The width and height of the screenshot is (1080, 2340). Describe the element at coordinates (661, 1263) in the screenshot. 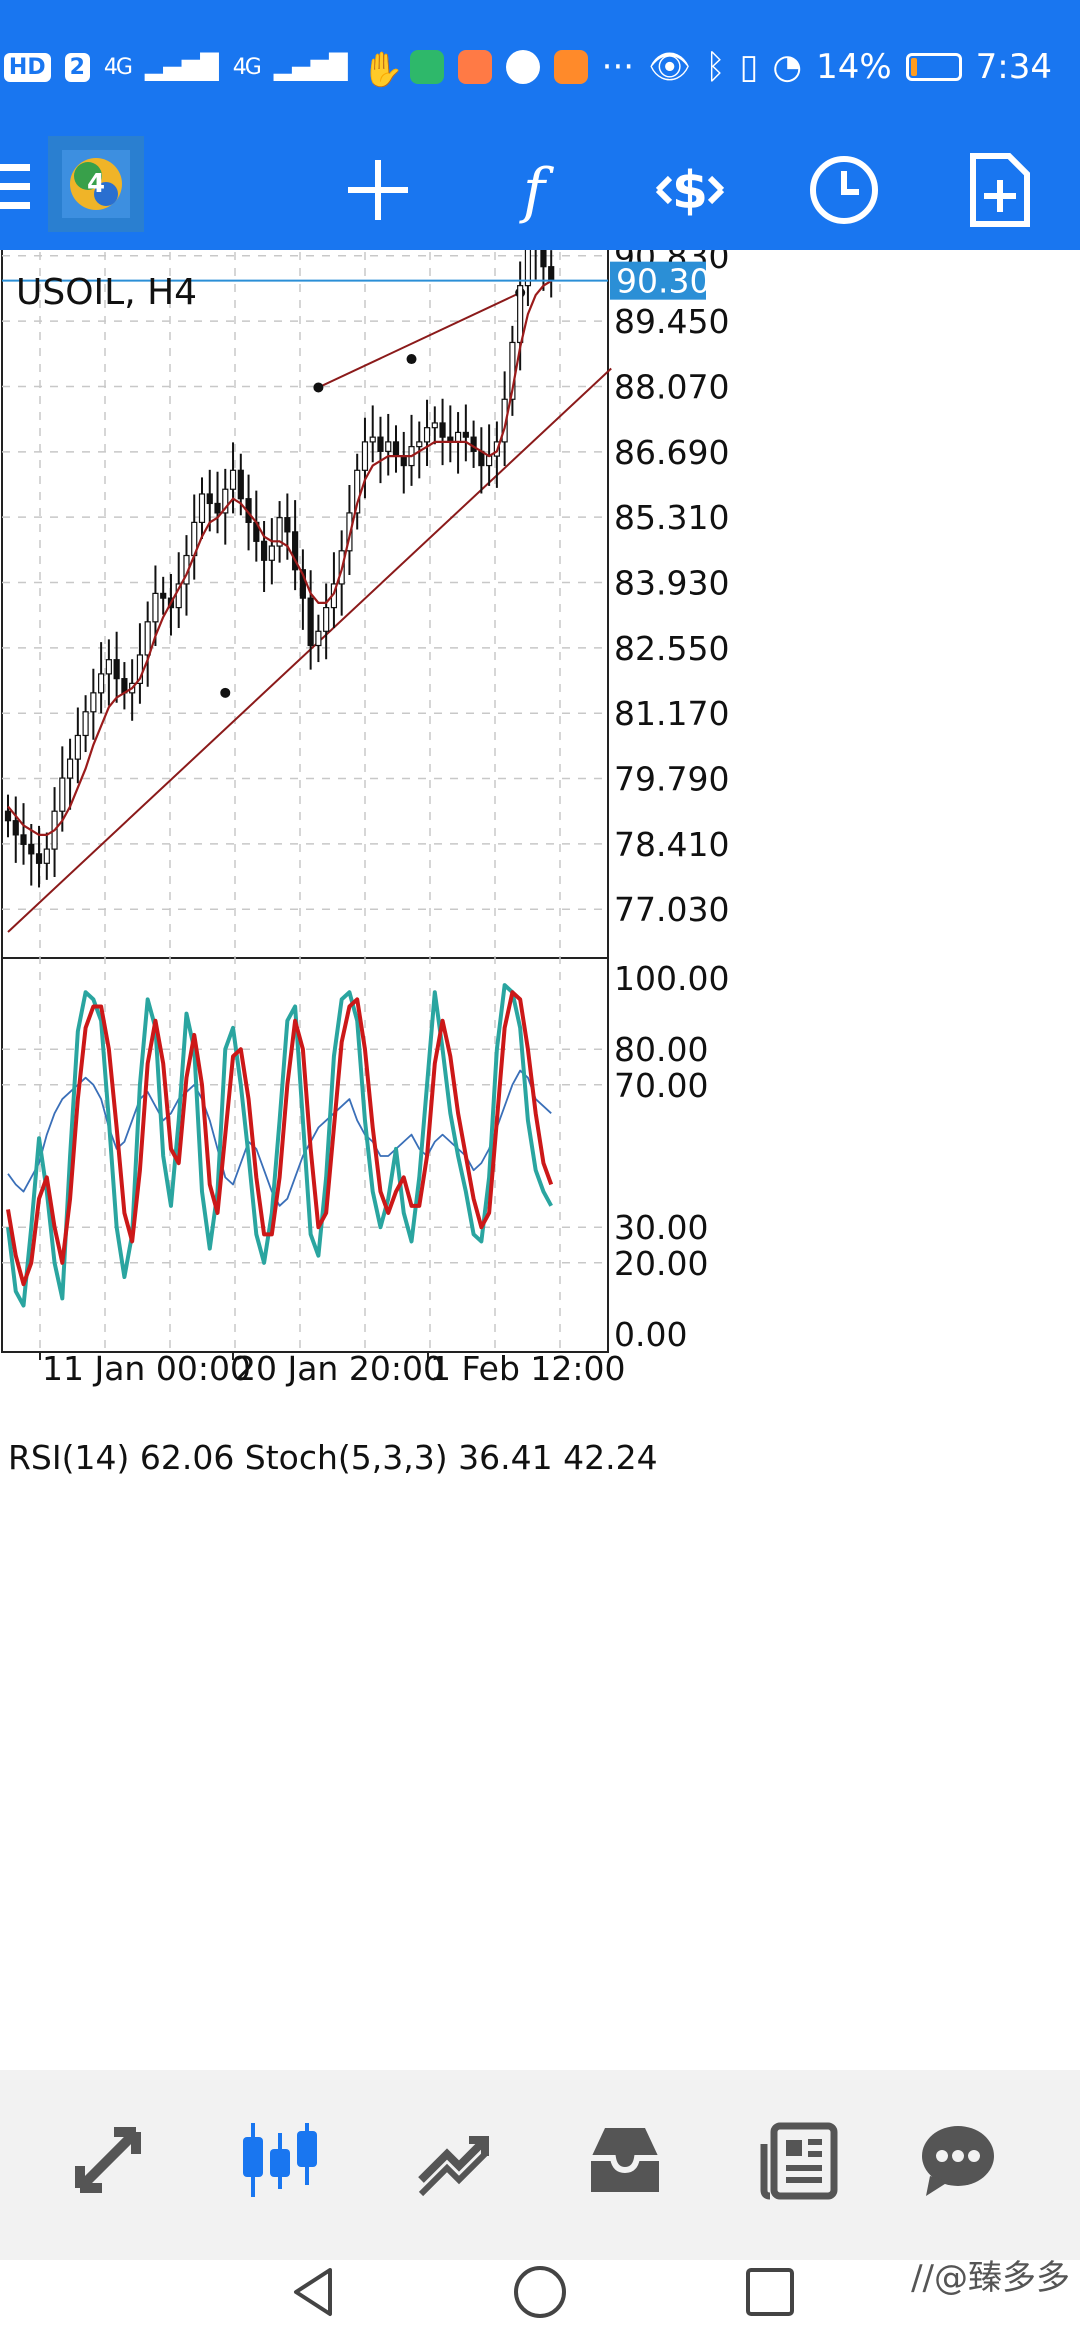

I see `indicator-level-label: 20.00` at that location.